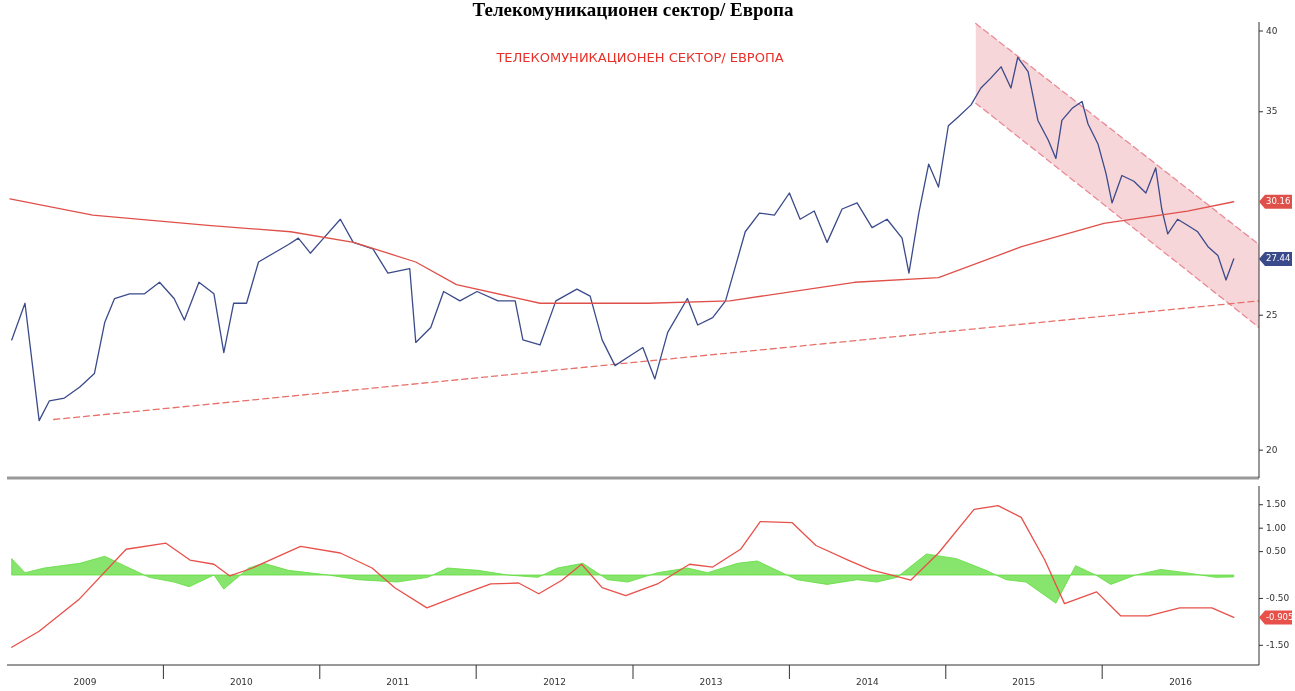 The width and height of the screenshot is (1295, 691). I want to click on y-tick-label: -0.50, so click(1278, 597).